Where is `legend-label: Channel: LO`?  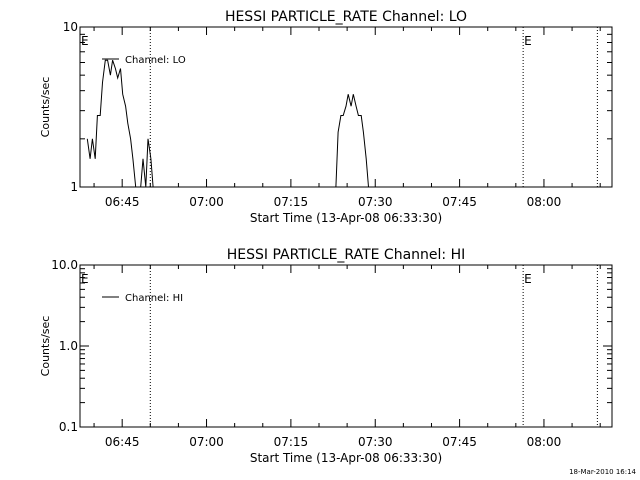
legend-label: Channel: LO is located at coordinates (155, 60).